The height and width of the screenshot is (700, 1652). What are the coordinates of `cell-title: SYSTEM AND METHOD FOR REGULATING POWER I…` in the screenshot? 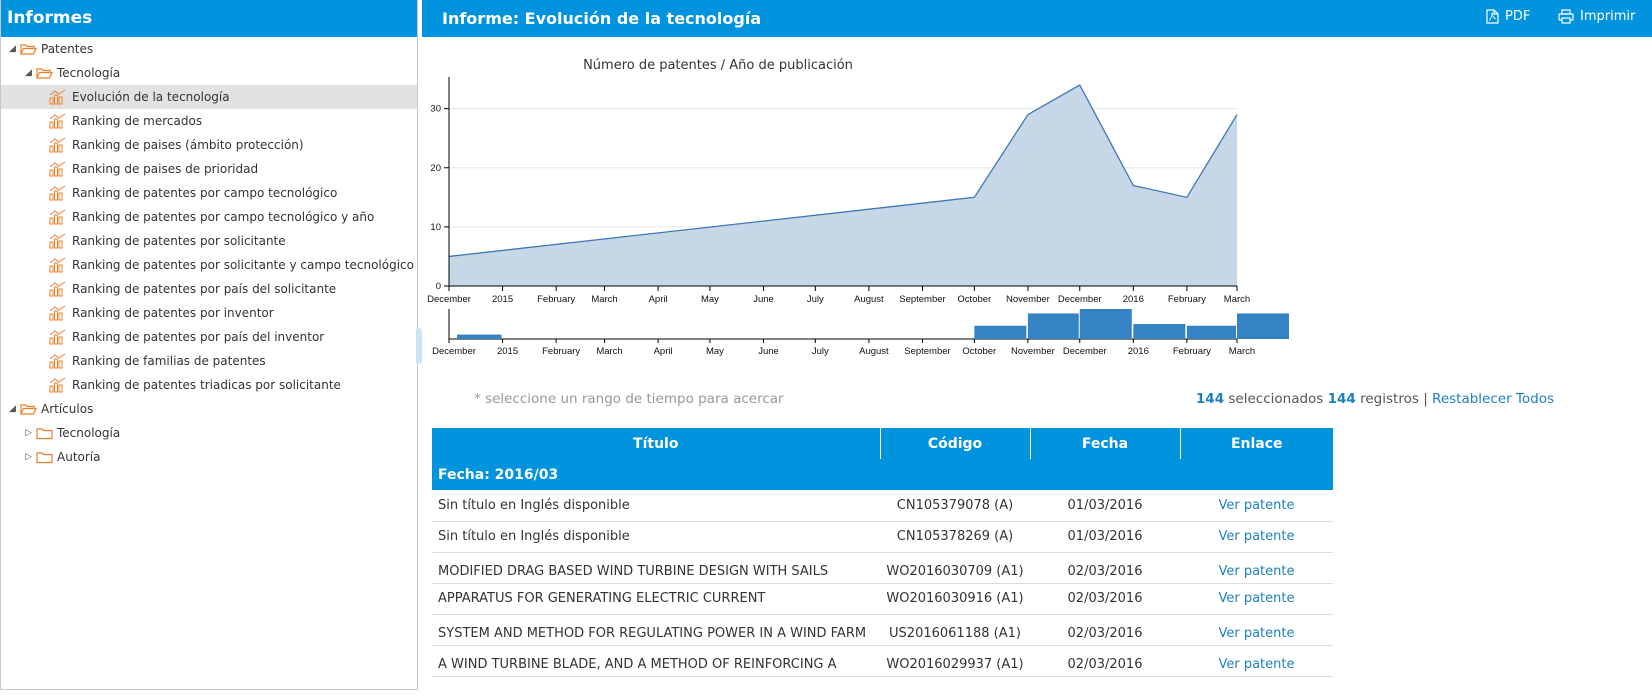 It's located at (656, 630).